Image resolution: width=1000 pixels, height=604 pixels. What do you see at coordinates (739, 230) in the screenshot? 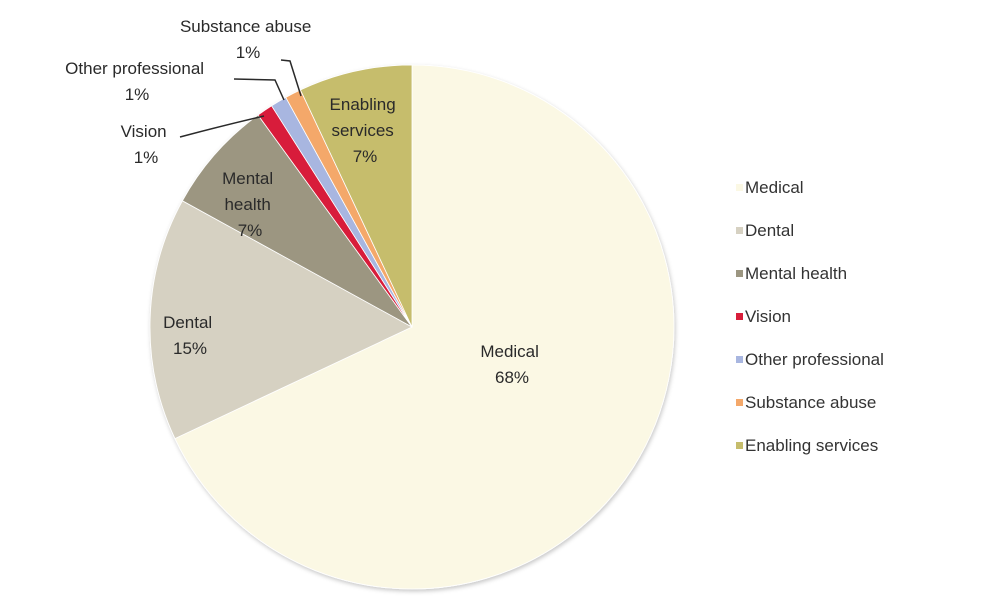
I see `legend-swatch-dental` at bounding box center [739, 230].